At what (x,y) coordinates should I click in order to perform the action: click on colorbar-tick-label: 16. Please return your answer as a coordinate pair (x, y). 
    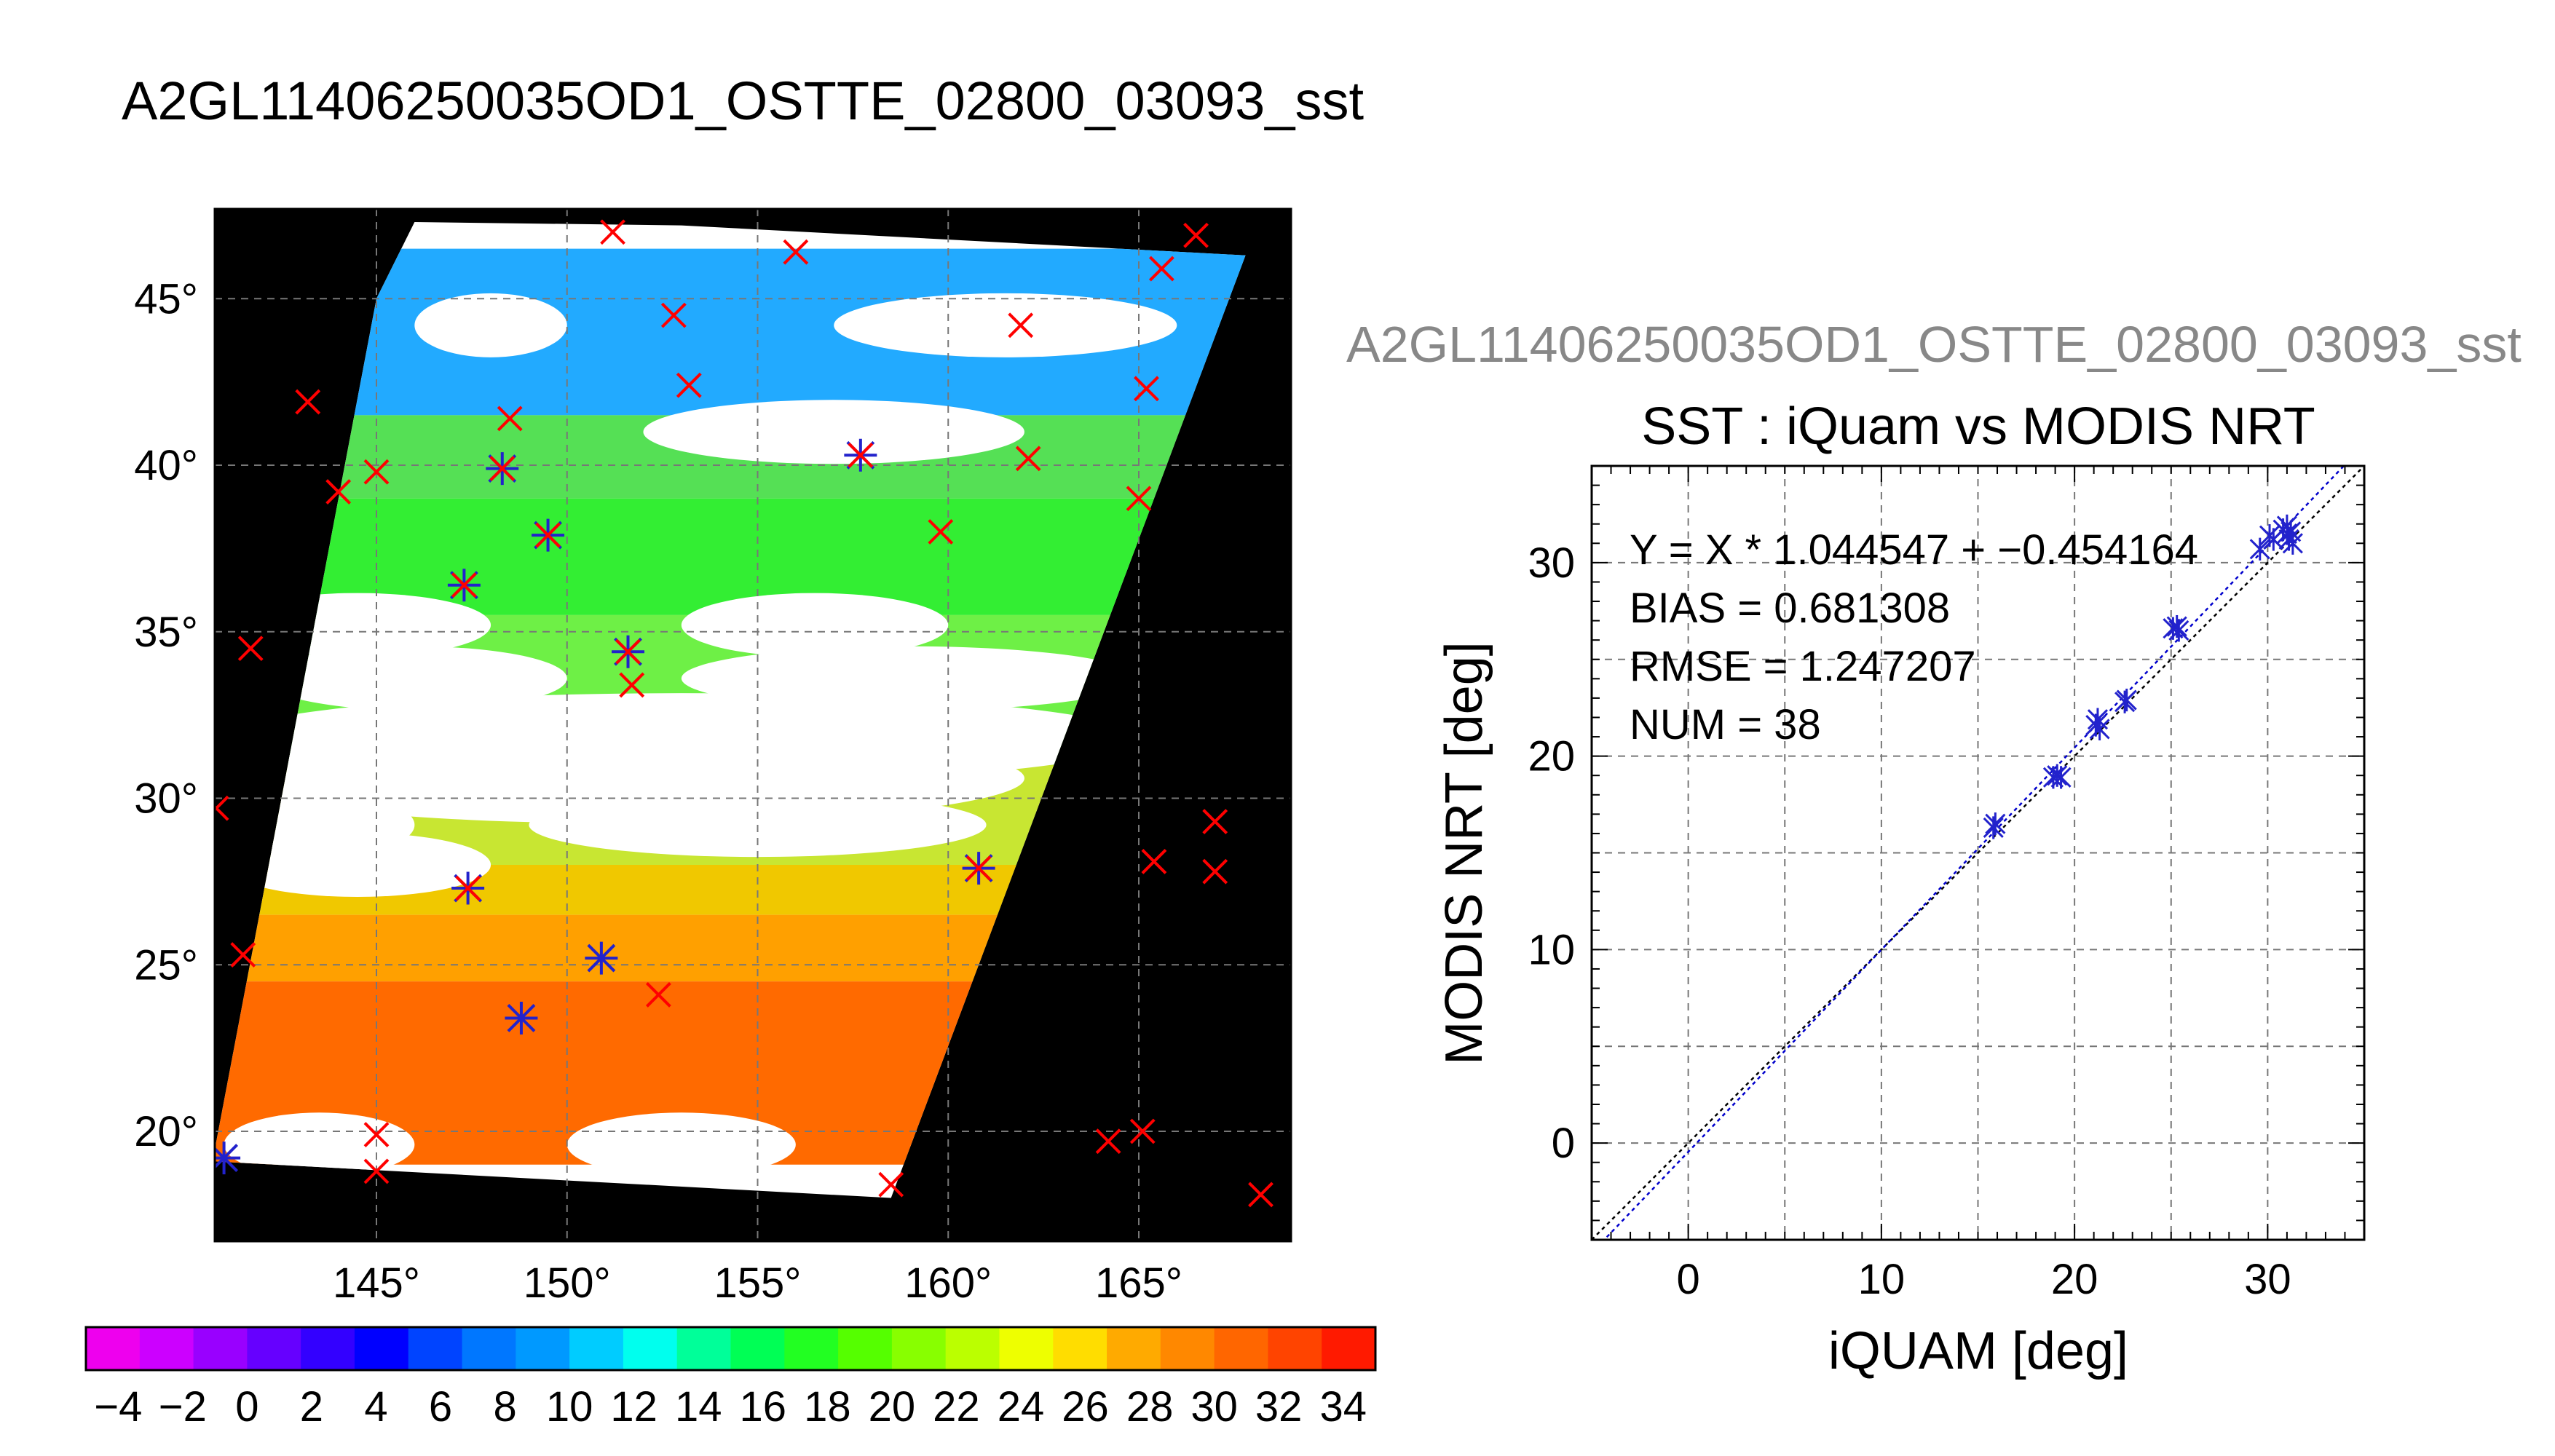
    Looking at the image, I should click on (763, 1407).